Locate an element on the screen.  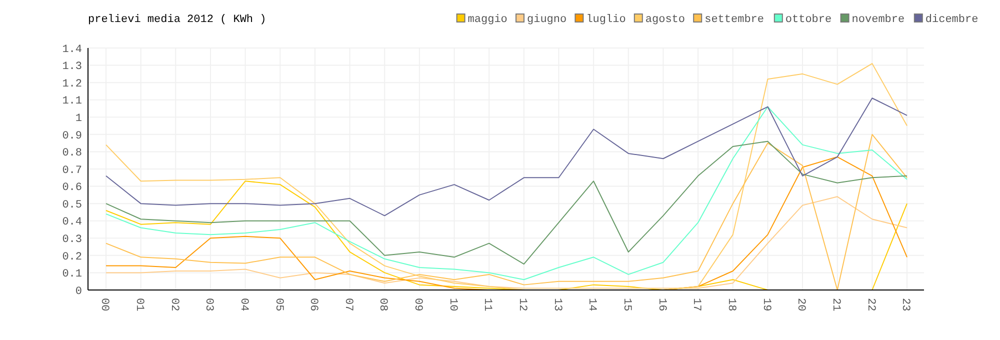
x-tick-label: 09 is located at coordinates (418, 305).